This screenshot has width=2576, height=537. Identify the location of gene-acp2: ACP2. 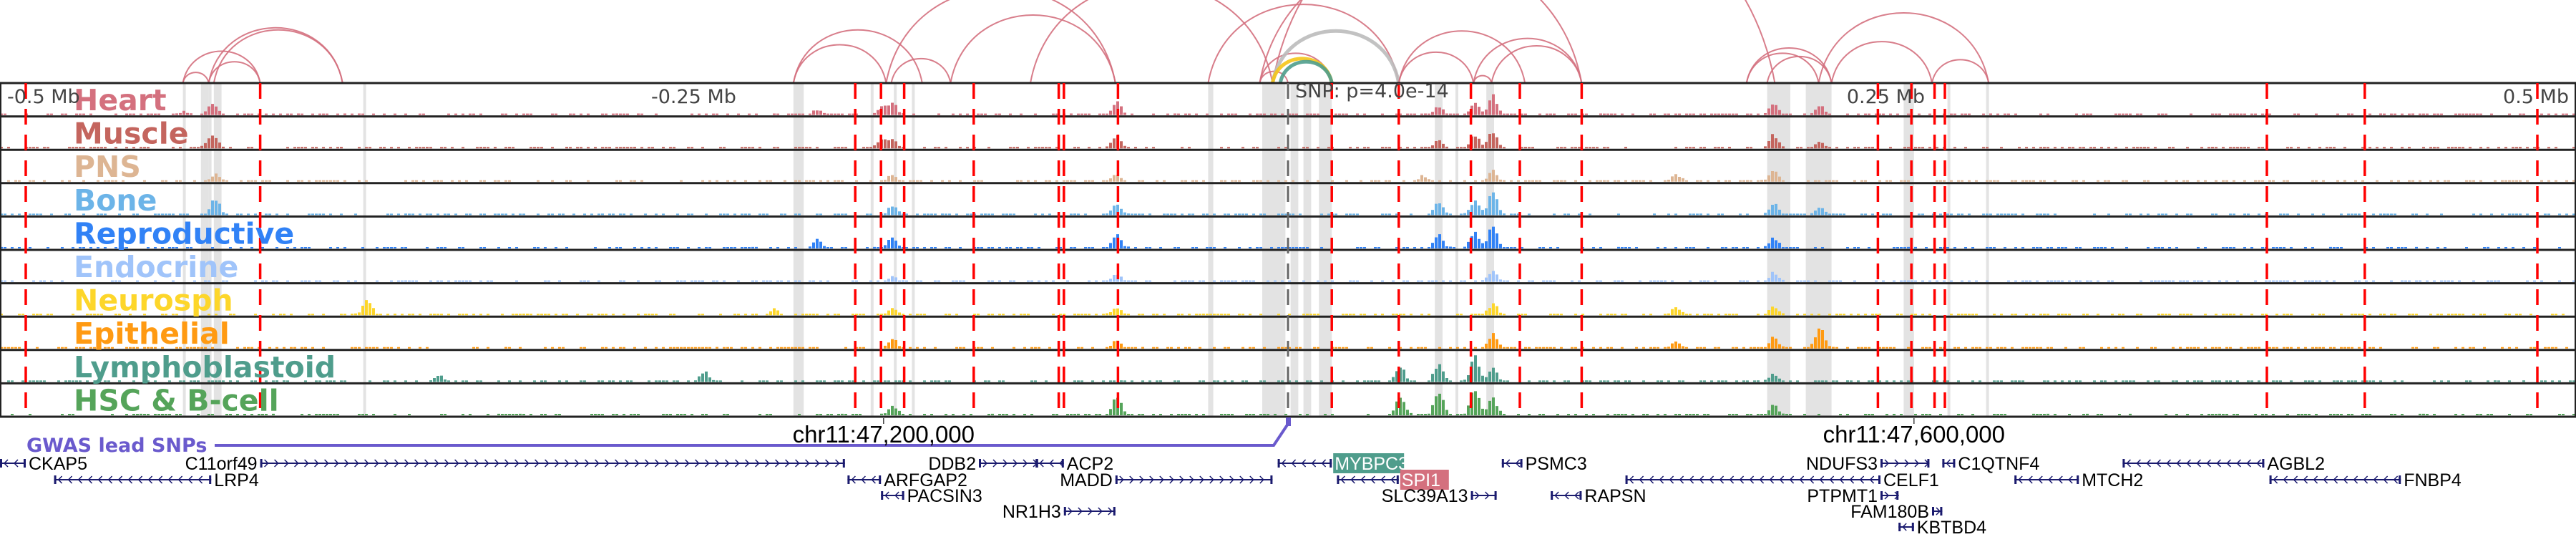
(1074, 464).